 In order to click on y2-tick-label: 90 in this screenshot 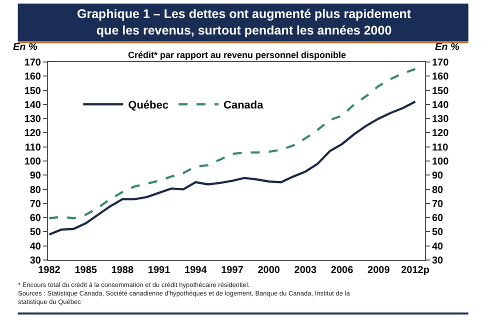, I will do `click(438, 176)`.